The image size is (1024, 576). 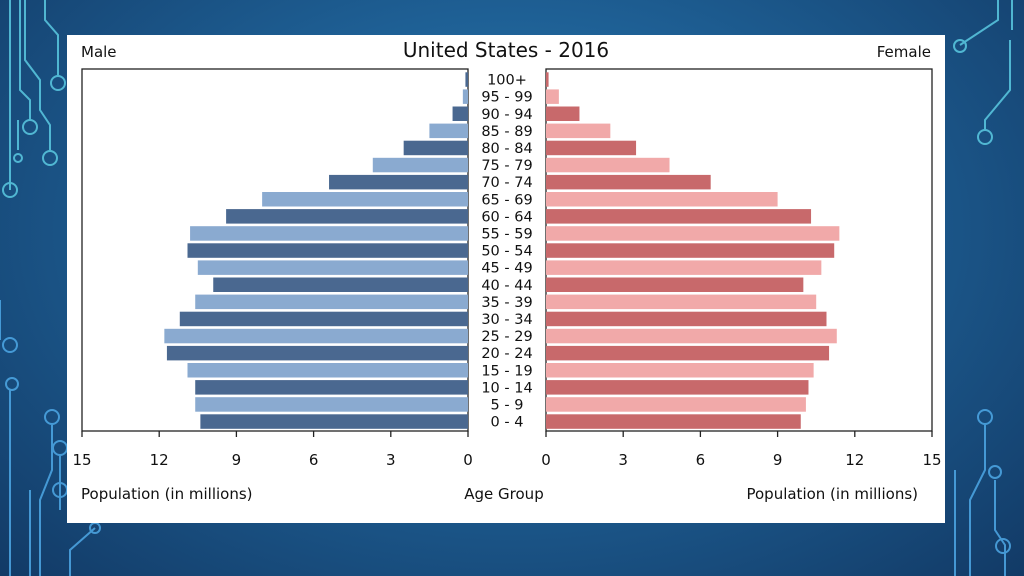 What do you see at coordinates (81, 460) in the screenshot?
I see `male-x-tick-label: 15` at bounding box center [81, 460].